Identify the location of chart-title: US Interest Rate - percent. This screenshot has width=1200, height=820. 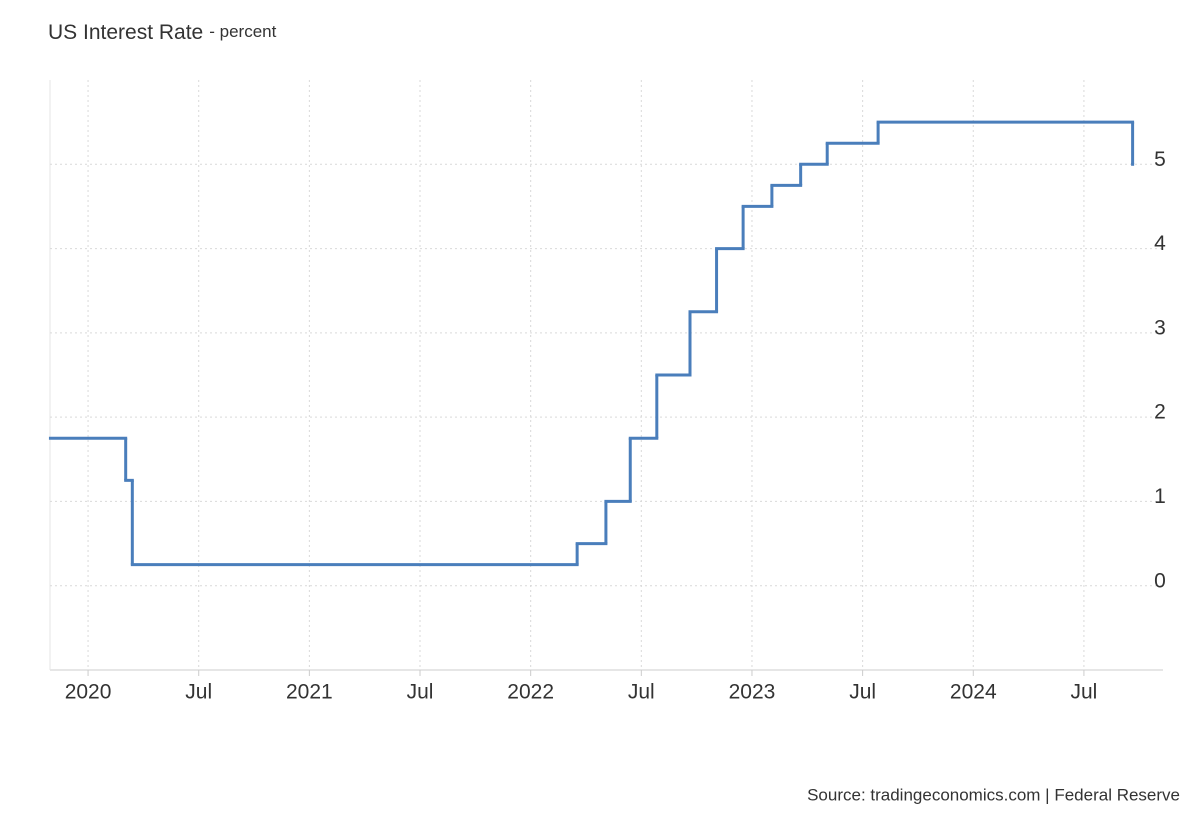
(162, 32).